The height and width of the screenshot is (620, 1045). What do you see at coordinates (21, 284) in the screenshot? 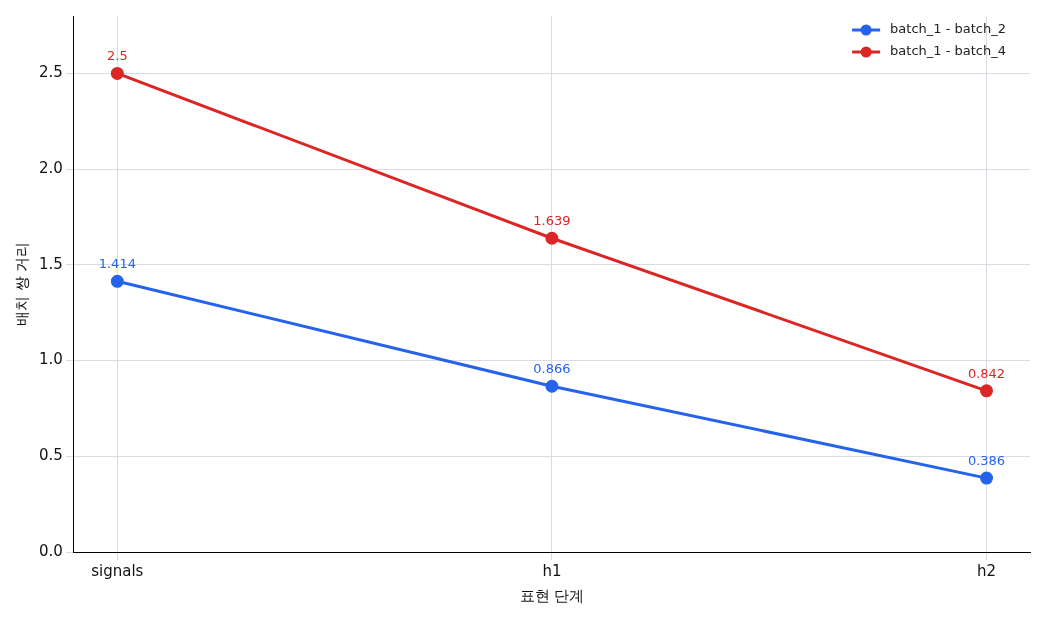
I see `y-axis-title: 배치 쌍 거리` at bounding box center [21, 284].